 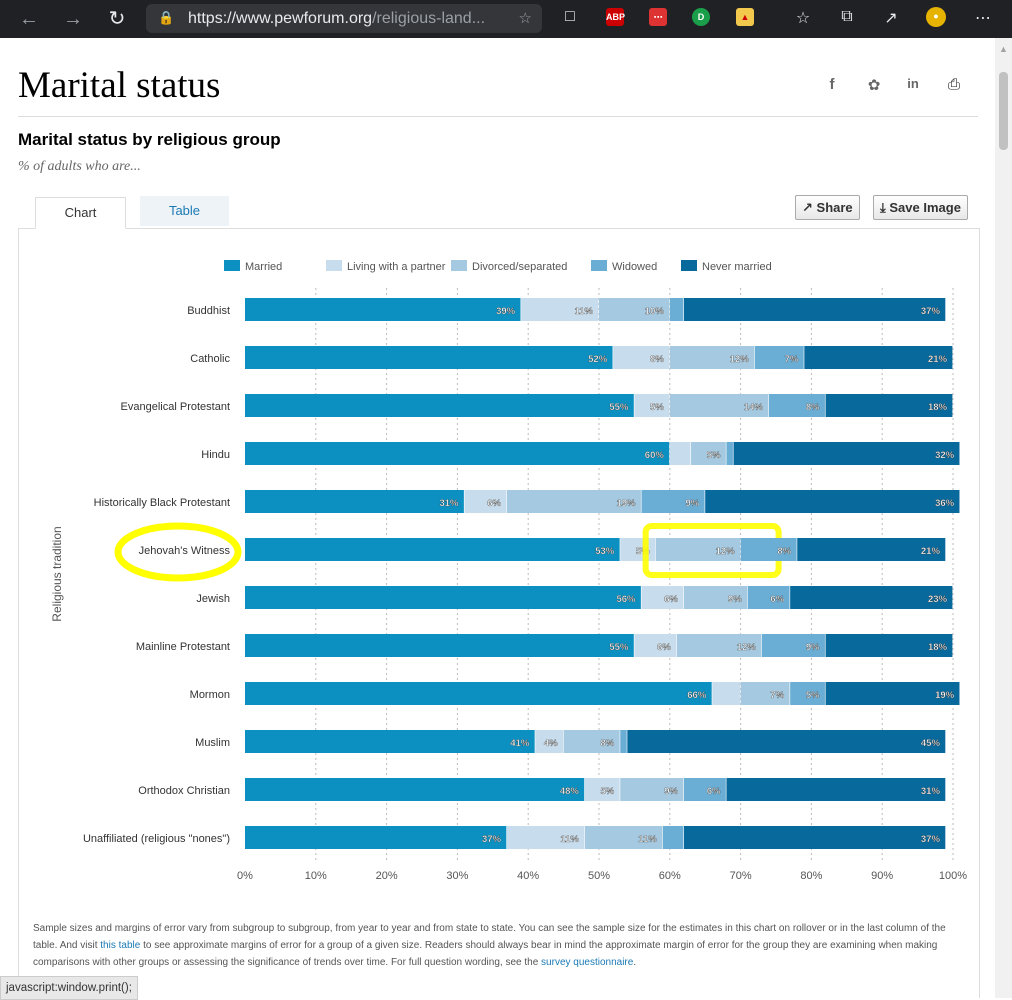 What do you see at coordinates (931, 551) in the screenshot?
I see `data-label: 21%` at bounding box center [931, 551].